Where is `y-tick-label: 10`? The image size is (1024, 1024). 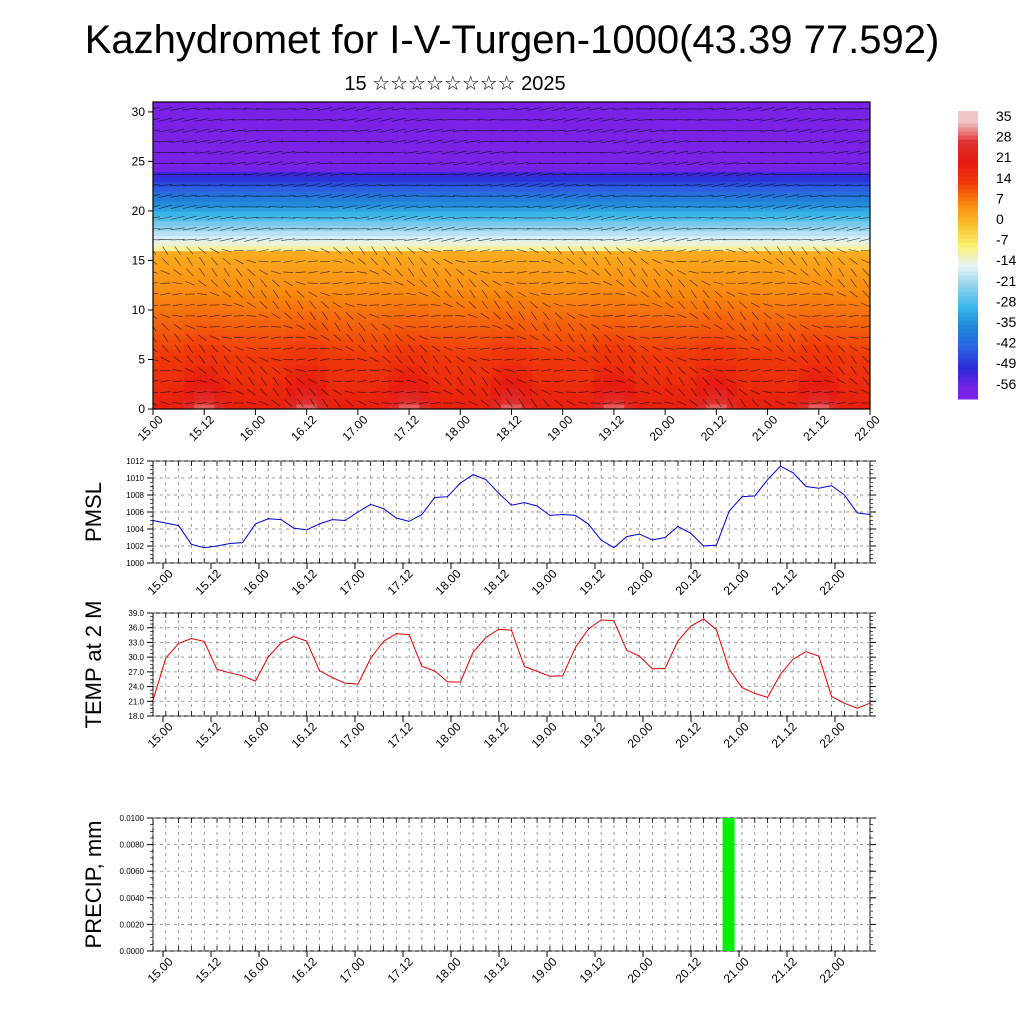
y-tick-label: 10 is located at coordinates (139, 310).